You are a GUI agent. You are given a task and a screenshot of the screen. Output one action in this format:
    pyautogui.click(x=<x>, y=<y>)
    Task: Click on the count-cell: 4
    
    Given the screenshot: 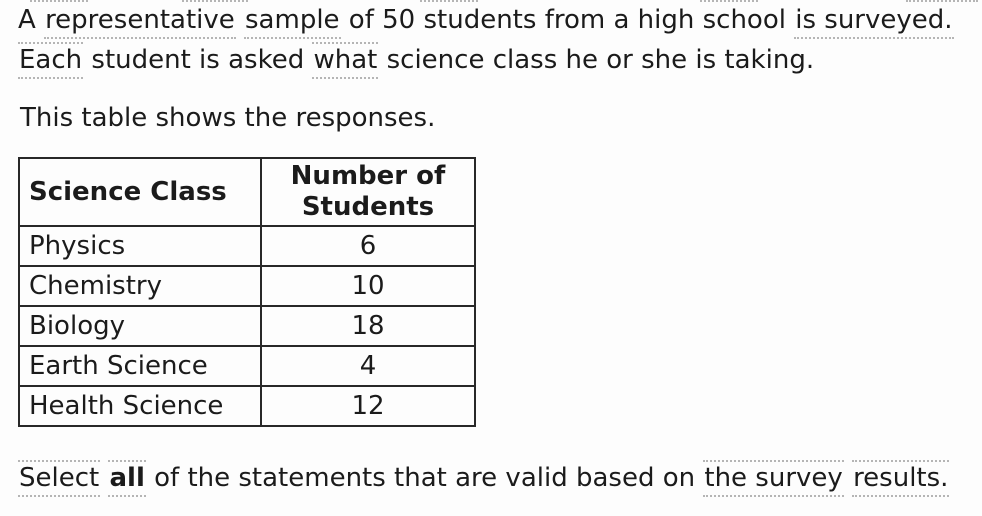 What is the action you would take?
    pyautogui.click(x=368, y=366)
    